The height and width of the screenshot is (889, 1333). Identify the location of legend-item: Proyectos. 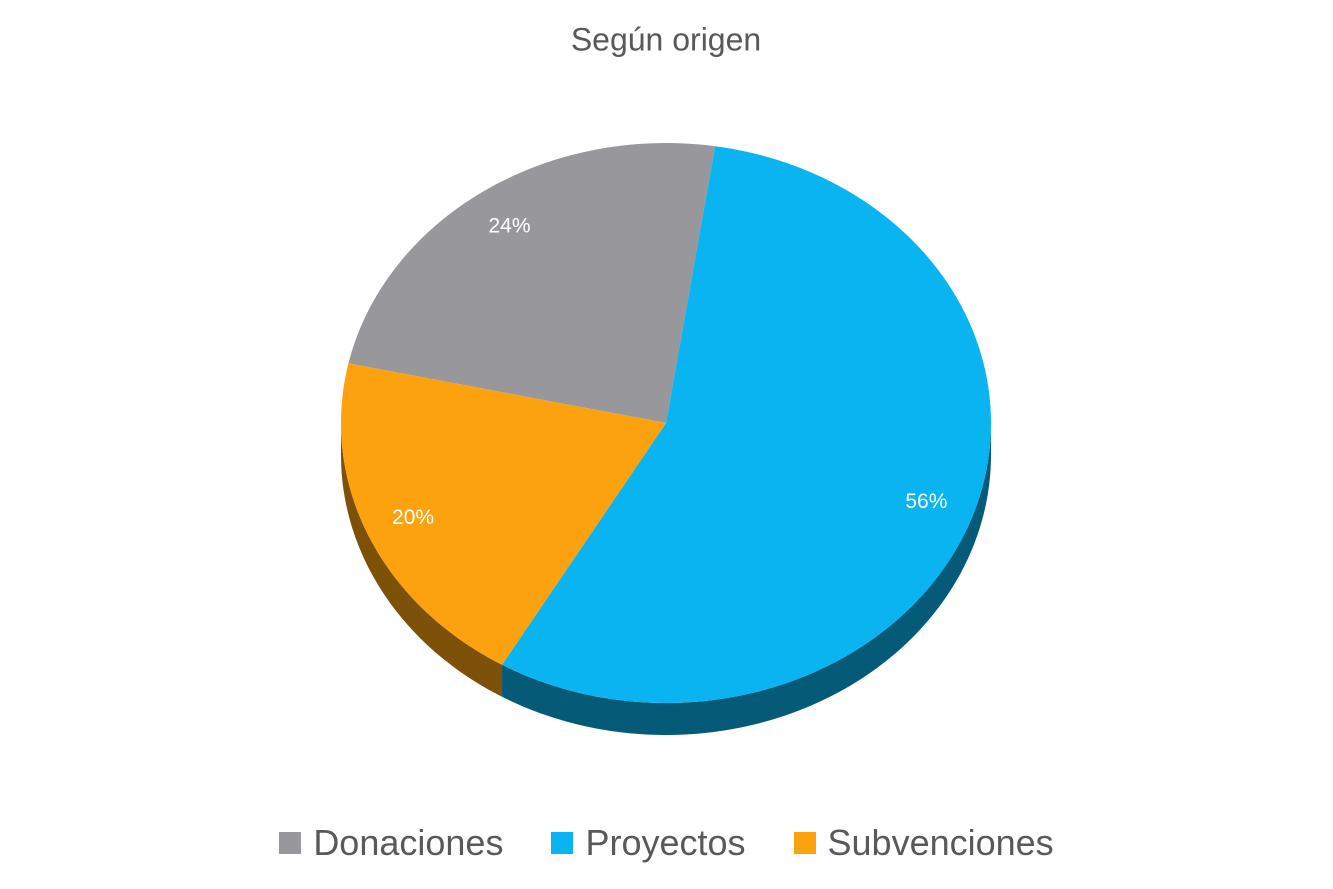
(648, 843).